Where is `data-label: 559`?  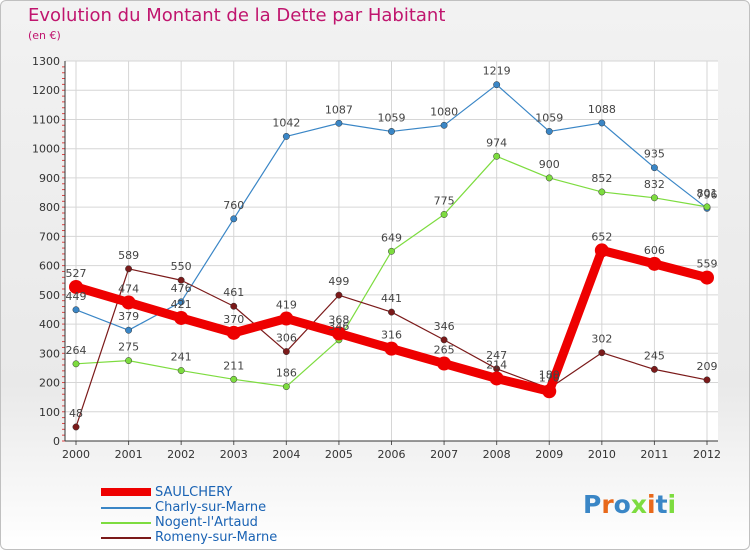
data-label: 559 is located at coordinates (707, 264).